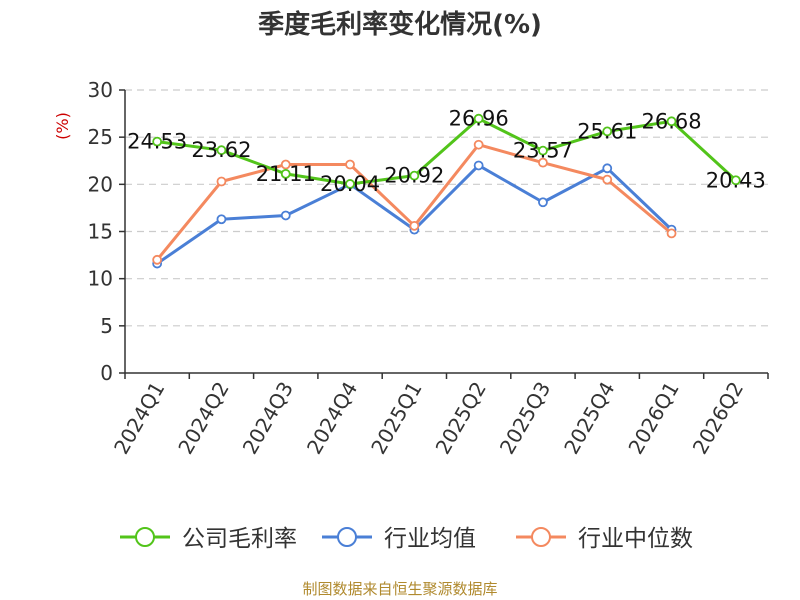  Describe the element at coordinates (100, 137) in the screenshot. I see `y-tick-label: 25` at that location.